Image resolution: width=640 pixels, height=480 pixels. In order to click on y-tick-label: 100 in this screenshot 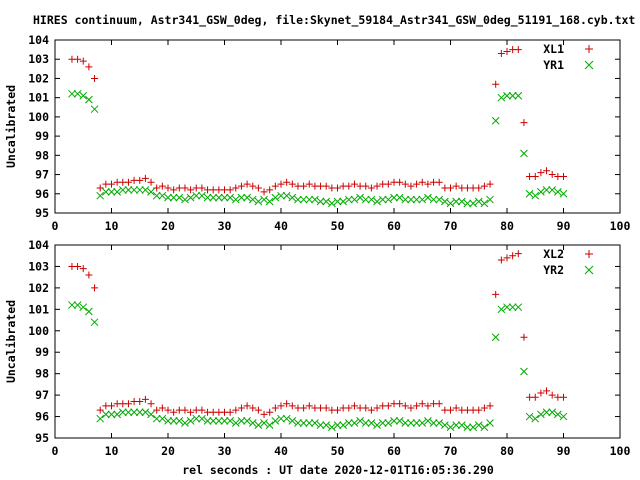, I will do `click(38, 117)`.